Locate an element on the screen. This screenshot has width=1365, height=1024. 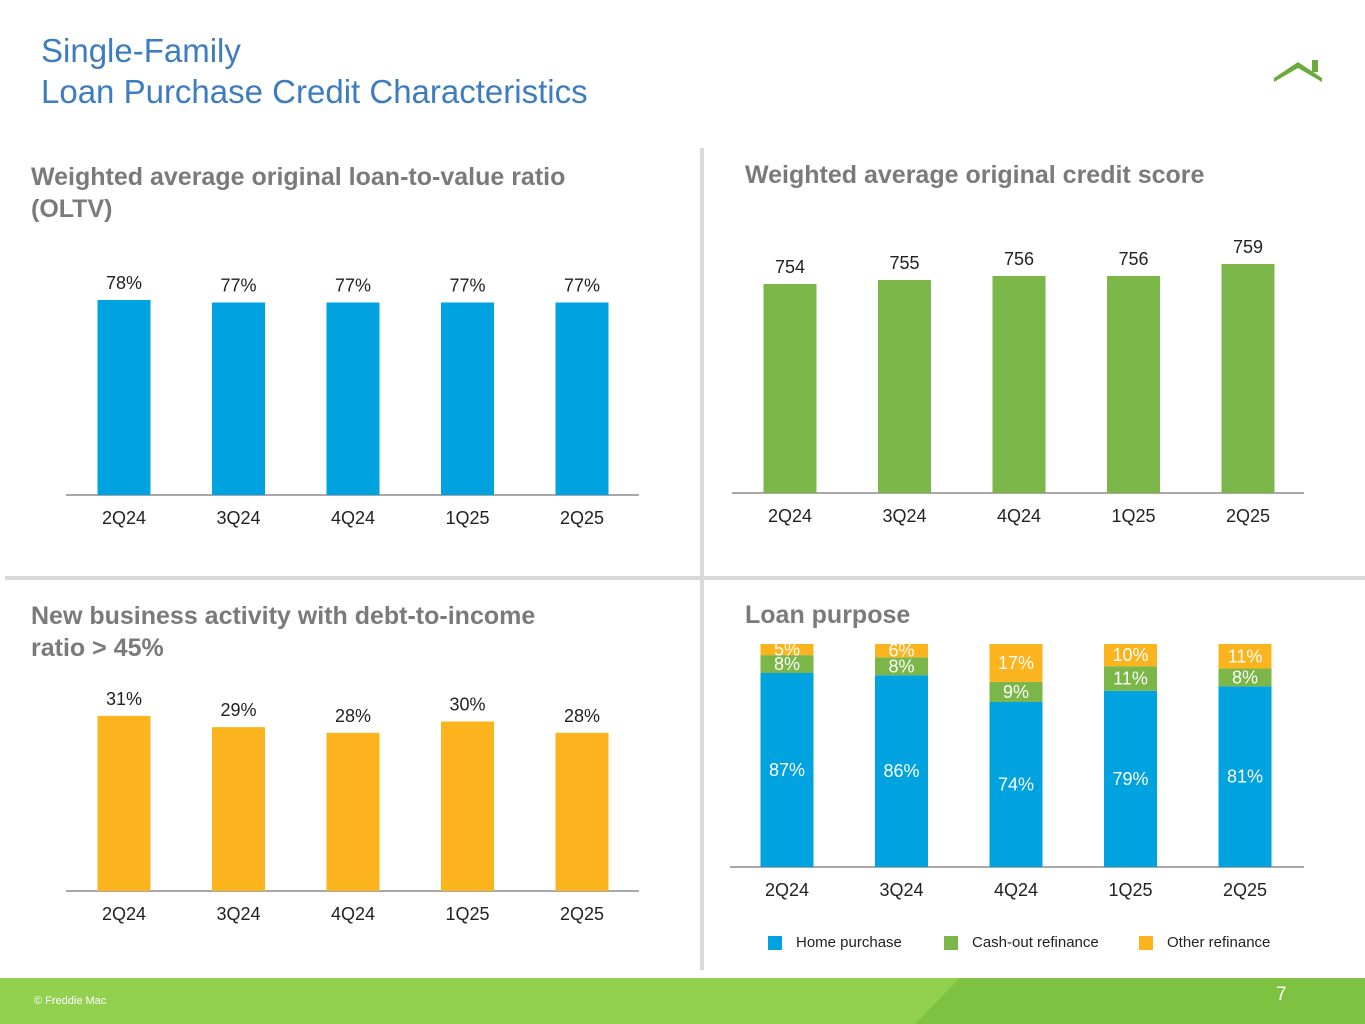
oltv-tick-label: 3Q24 is located at coordinates (238, 518).